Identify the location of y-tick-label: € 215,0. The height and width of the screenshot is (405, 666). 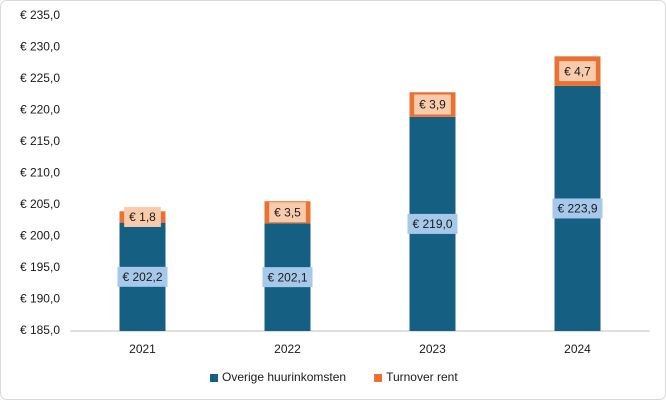
(40, 141).